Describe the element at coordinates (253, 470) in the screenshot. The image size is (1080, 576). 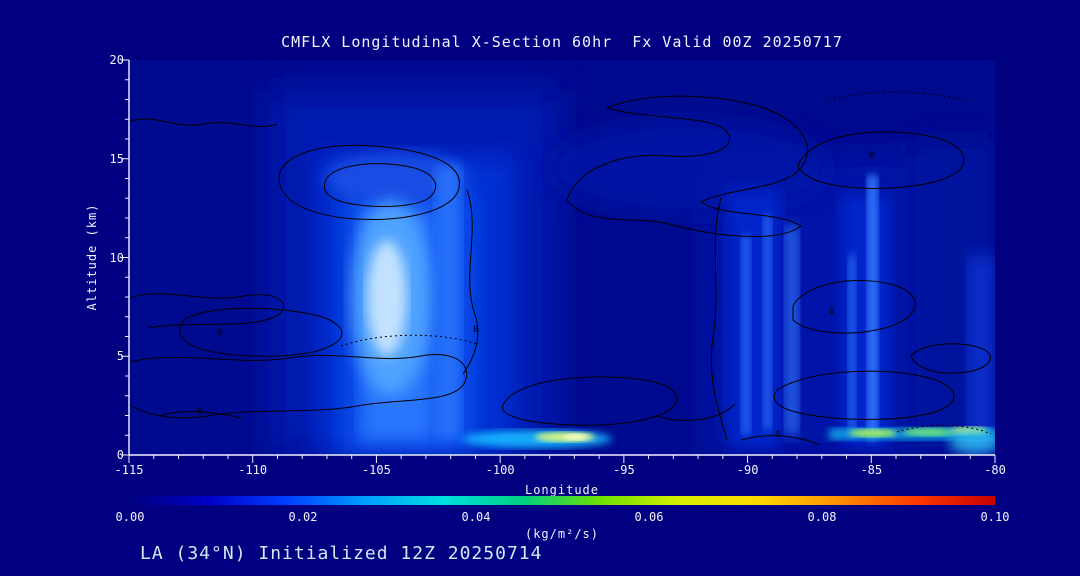
I see `x-tick-label: -110` at that location.